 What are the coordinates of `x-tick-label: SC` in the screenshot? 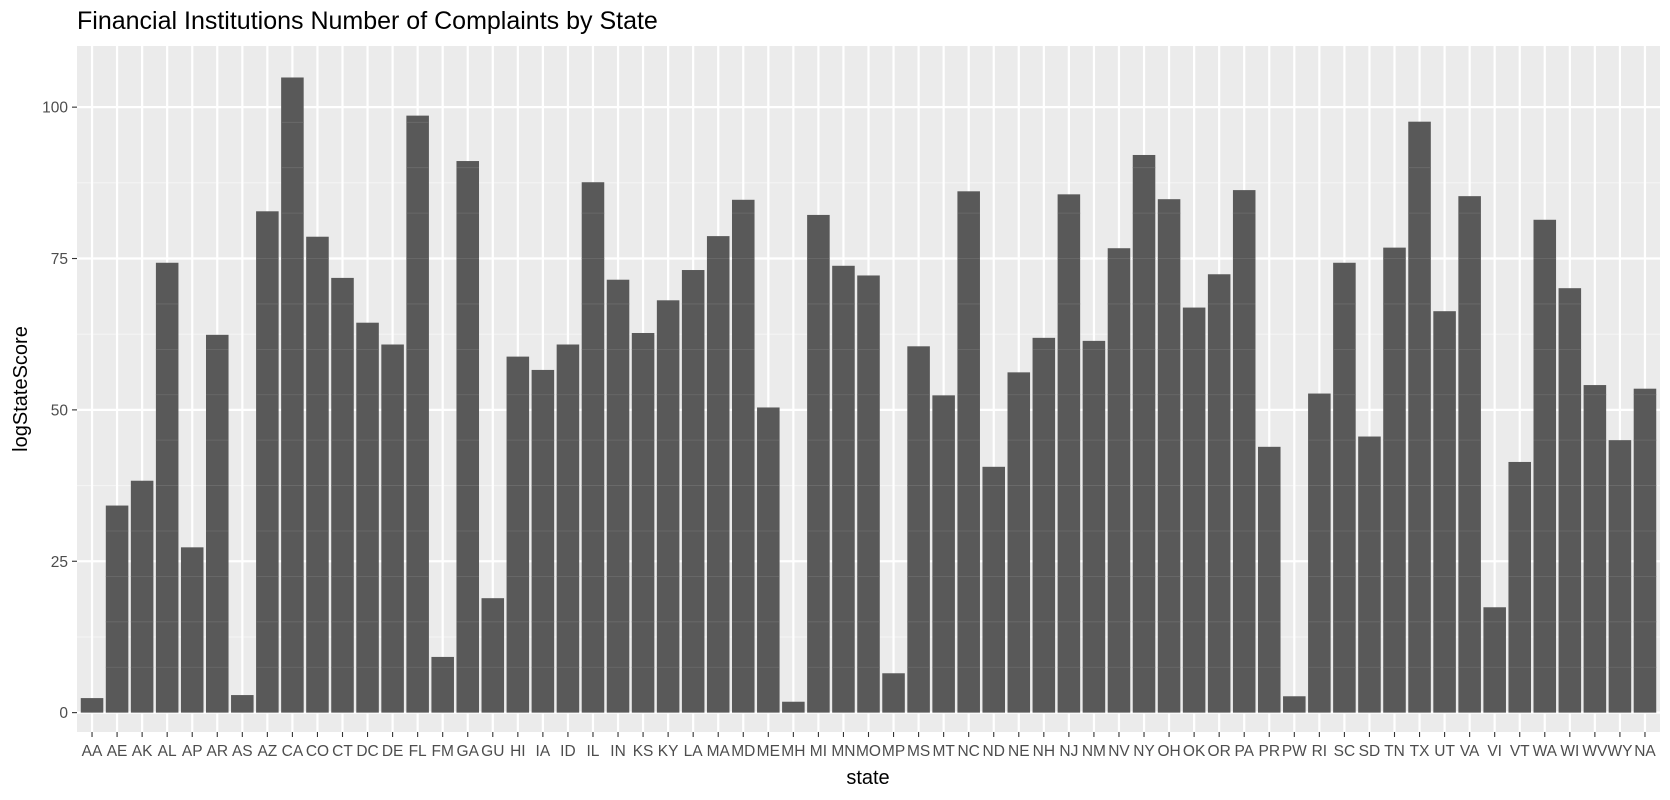 It's located at (1345, 751).